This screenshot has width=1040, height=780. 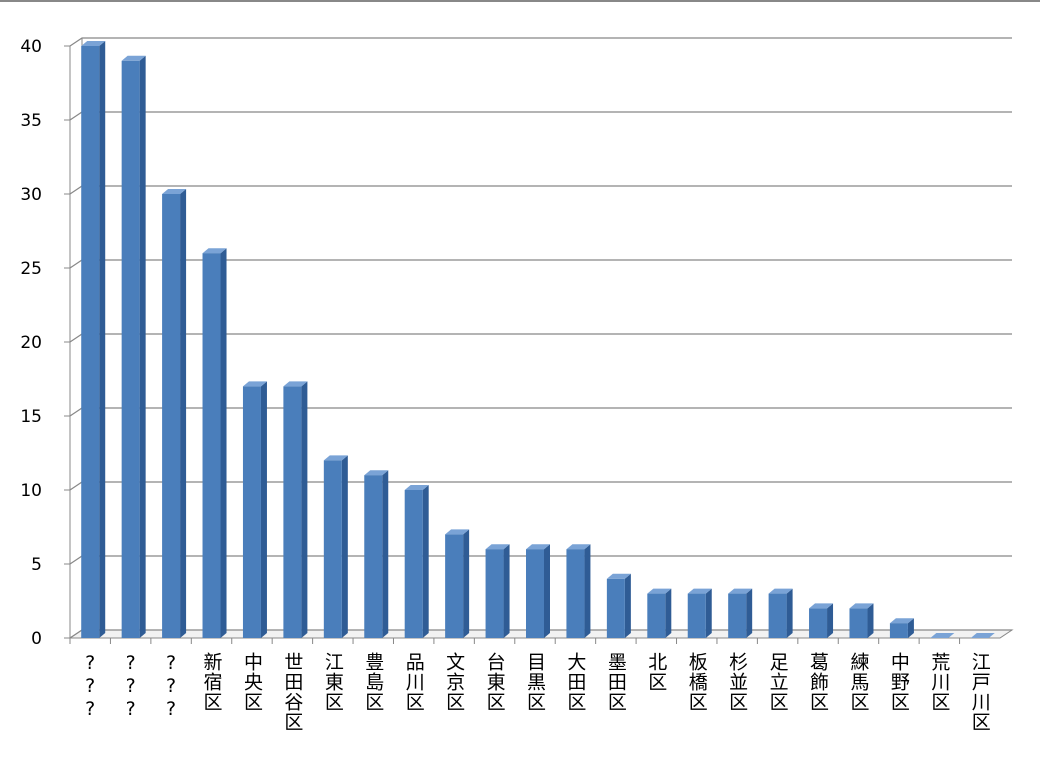 I want to click on x-tick-label: 文京区, so click(x=454, y=682).